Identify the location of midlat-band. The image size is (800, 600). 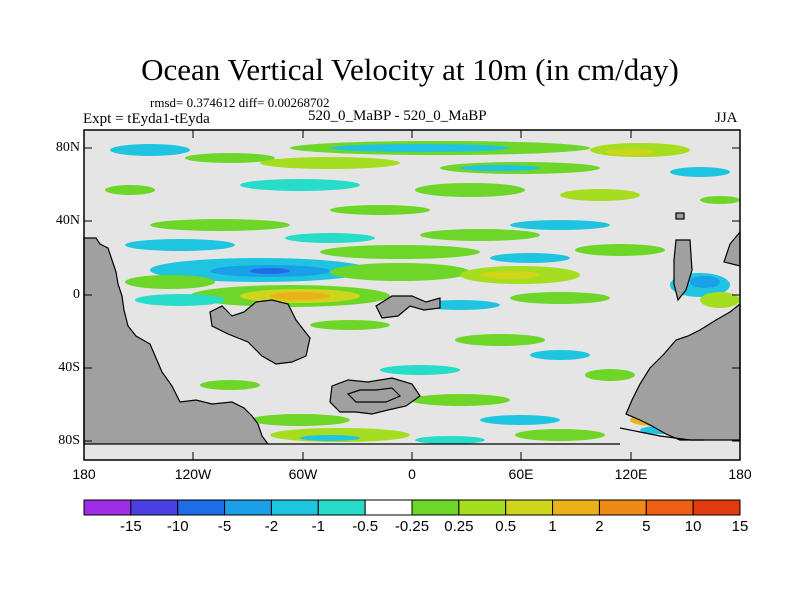
(395, 241).